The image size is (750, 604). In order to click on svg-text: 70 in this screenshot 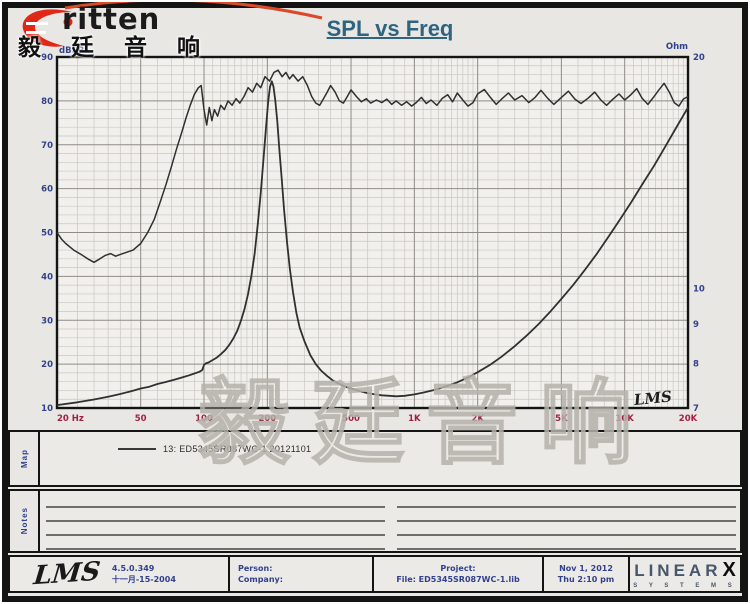, I will do `click(47, 146)`.